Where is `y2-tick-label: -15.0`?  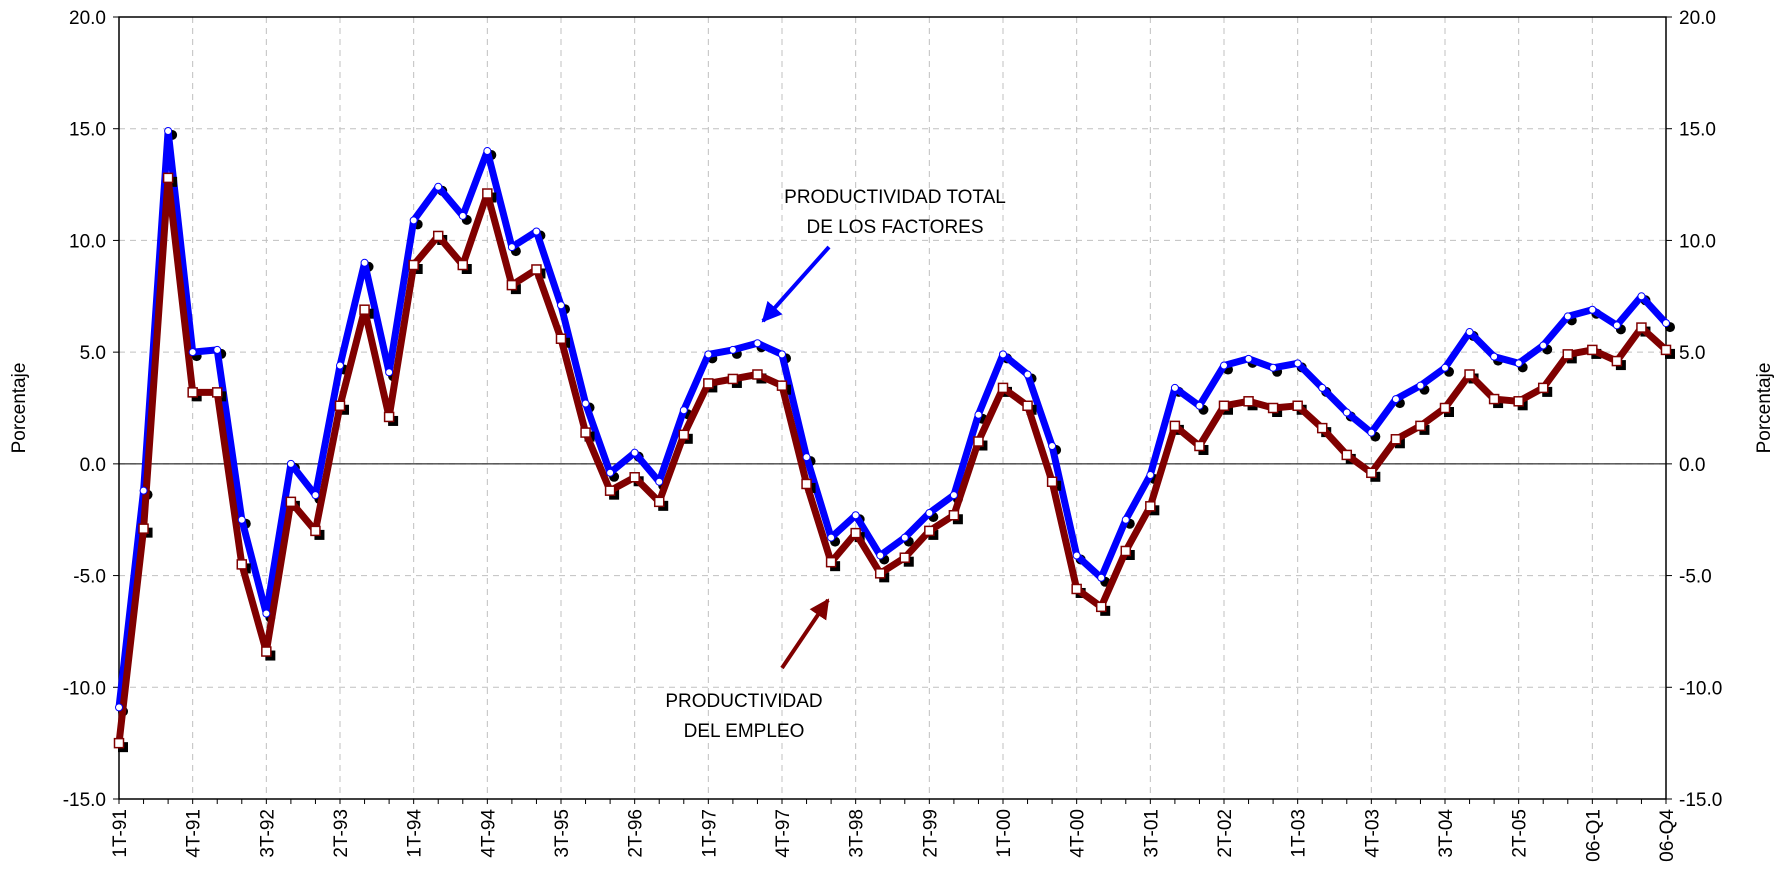
y2-tick-label: -15.0 is located at coordinates (1700, 800).